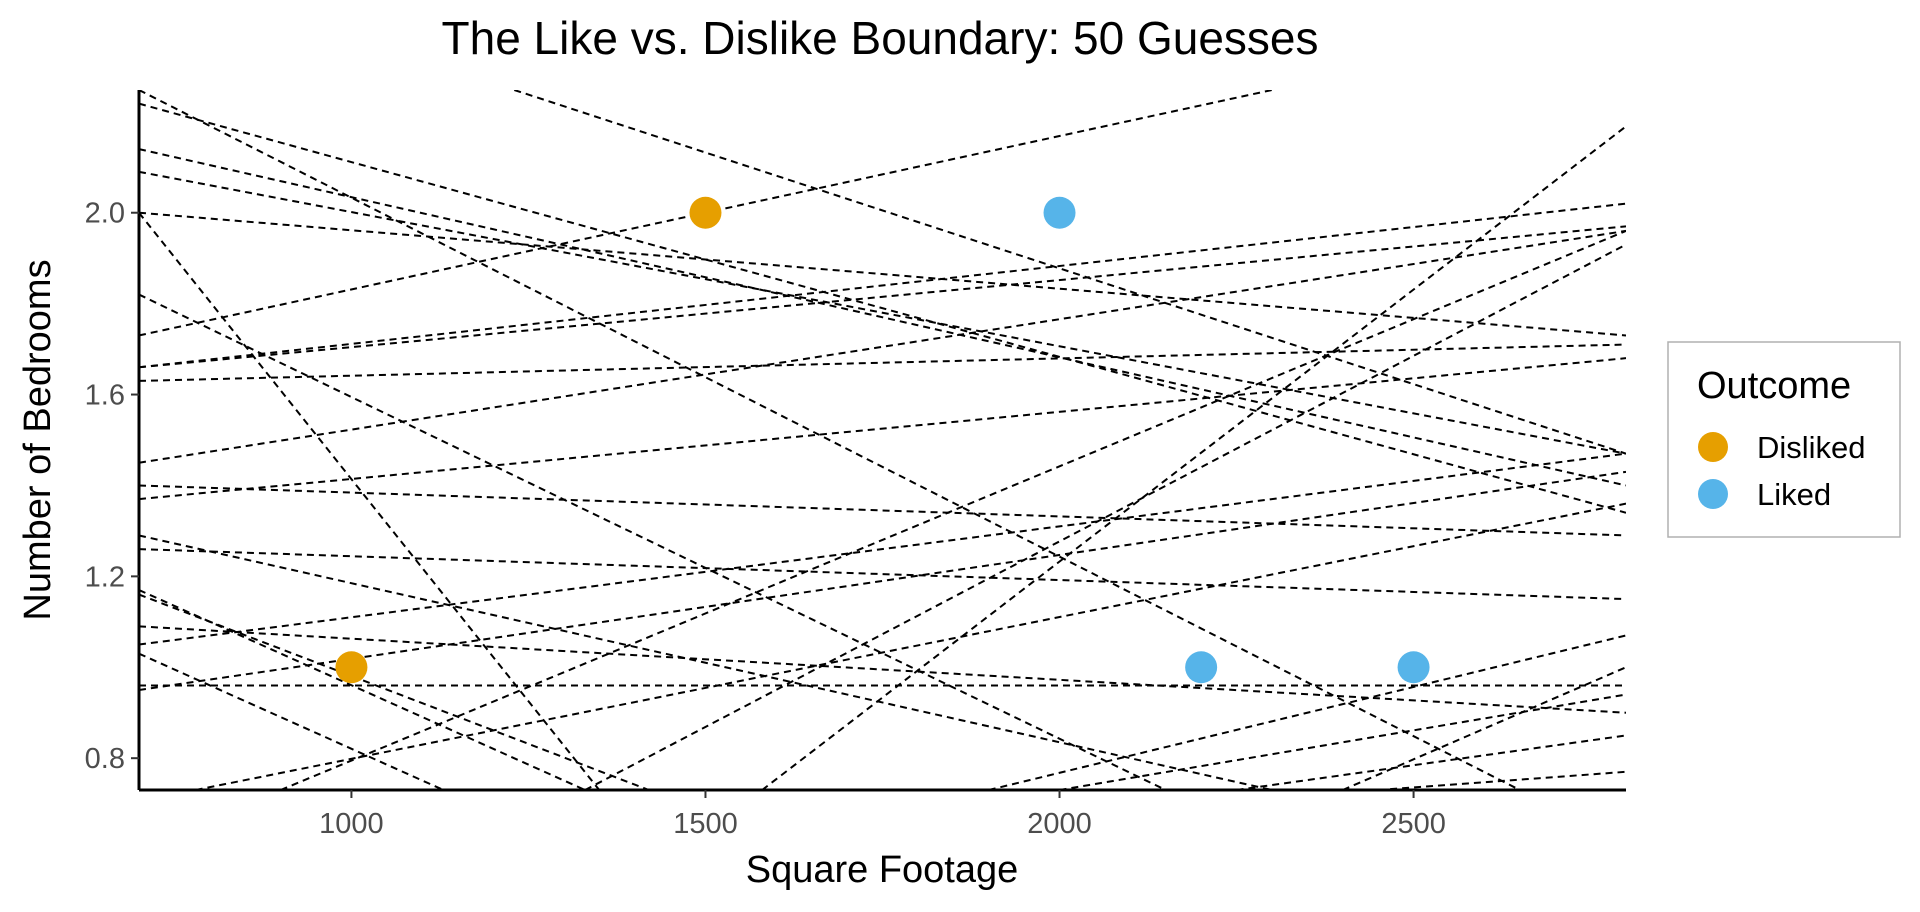 The image size is (1920, 912). I want to click on x-tick-label-2500: 2500, so click(1413, 824).